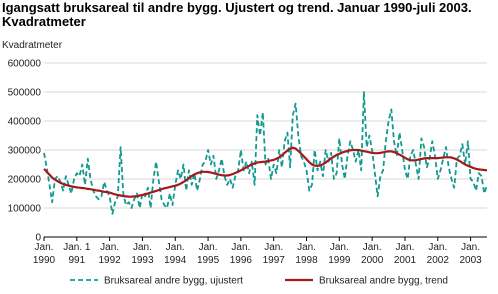 Image resolution: width=498 pixels, height=294 pixels. What do you see at coordinates (25, 64) in the screenshot?
I see `y-tick-label: 600000` at bounding box center [25, 64].